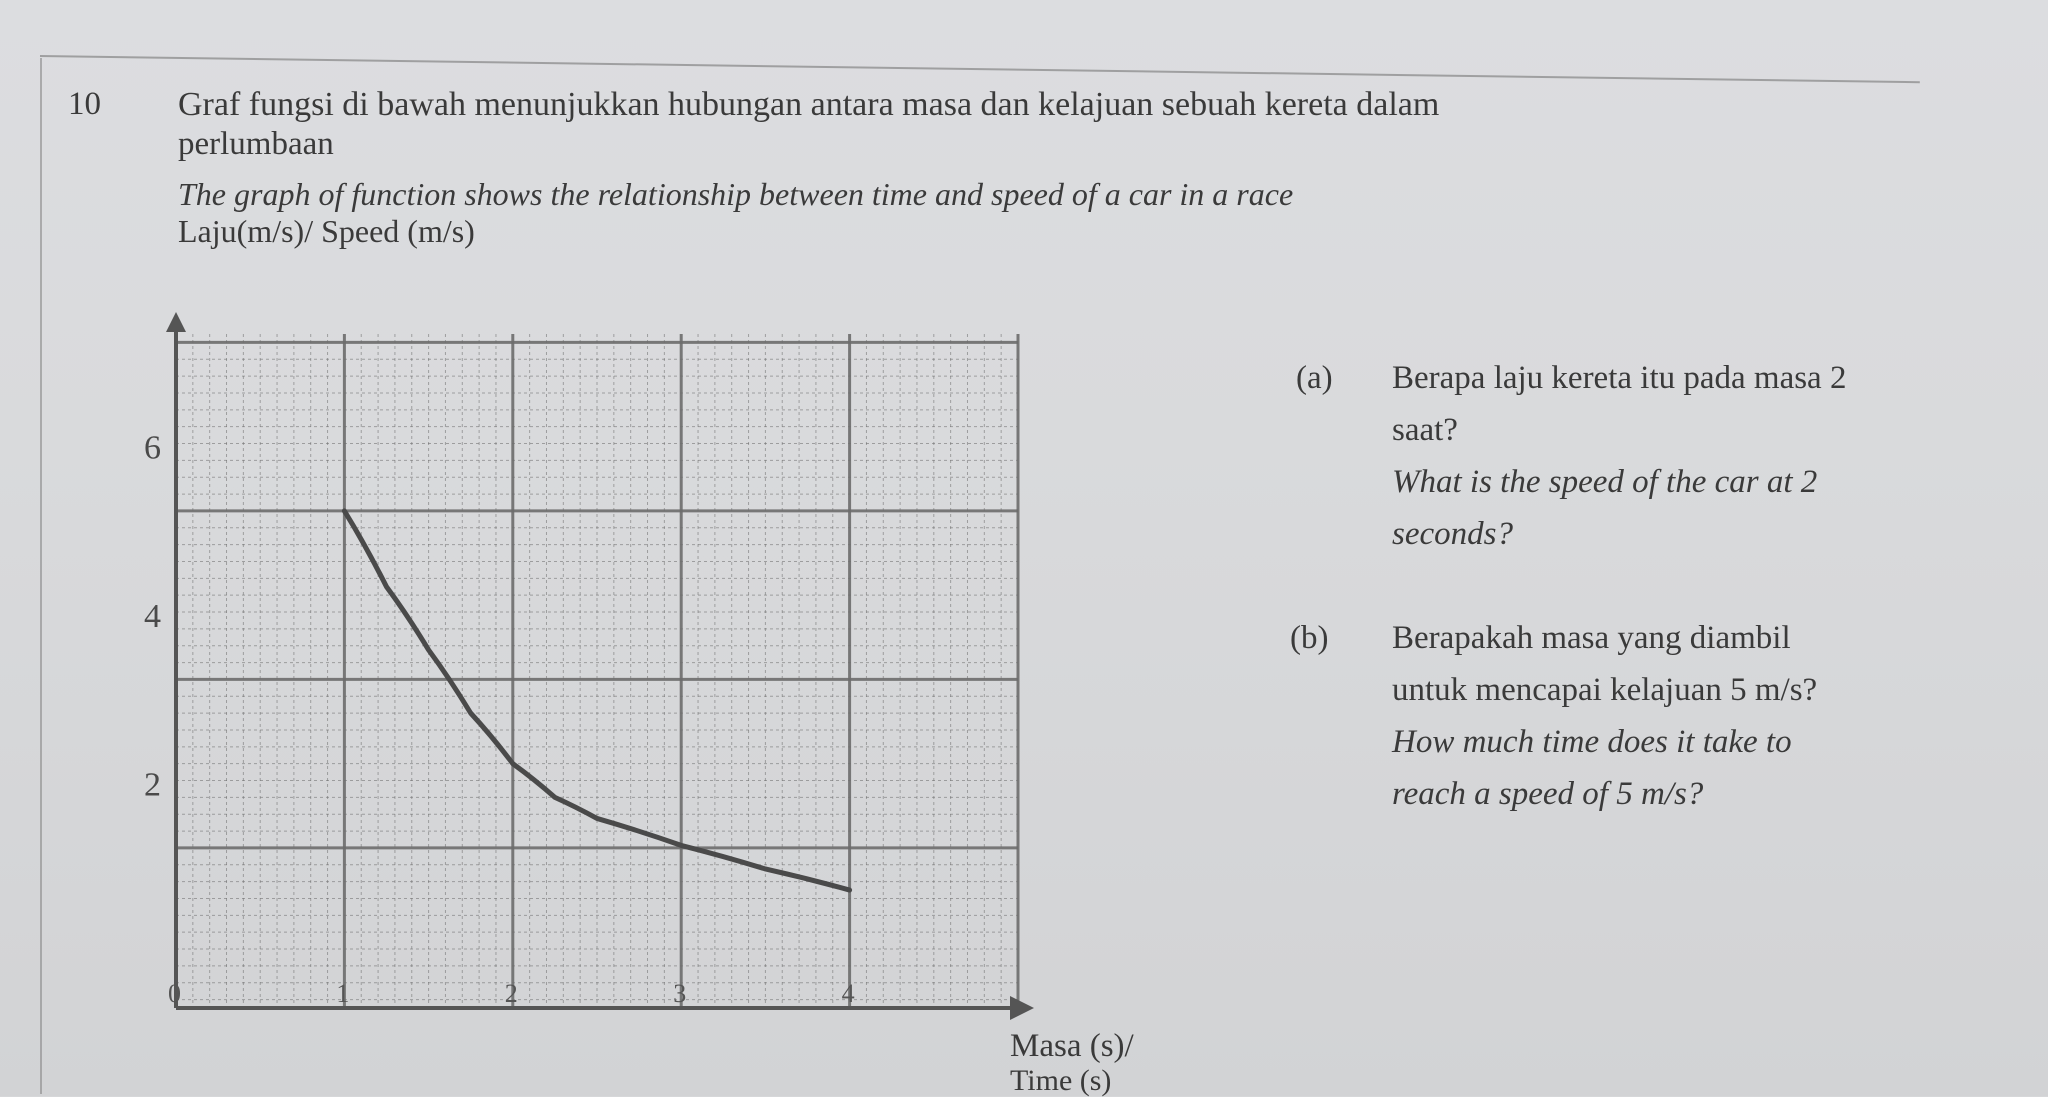  I want to click on x-axis-label-english: Time (s), so click(1061, 1080).